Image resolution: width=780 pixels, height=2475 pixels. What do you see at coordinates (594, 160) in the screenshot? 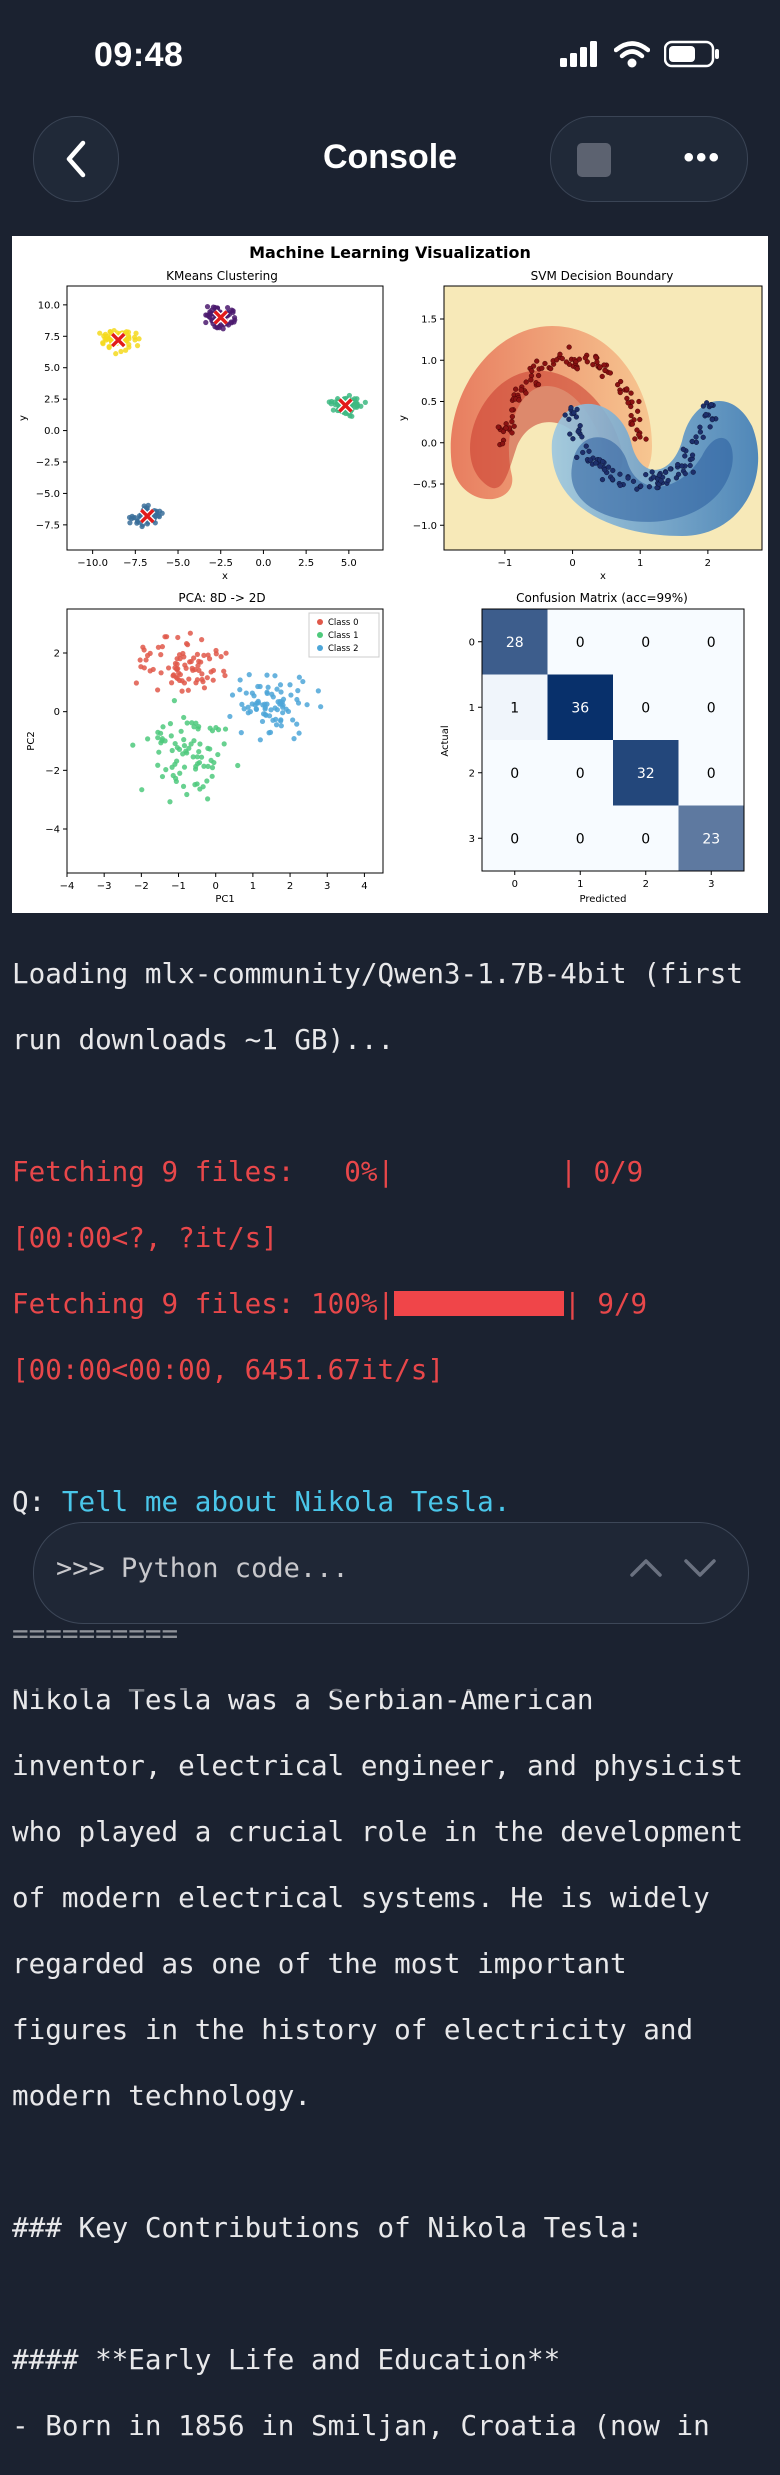
I see `stop-button` at bounding box center [594, 160].